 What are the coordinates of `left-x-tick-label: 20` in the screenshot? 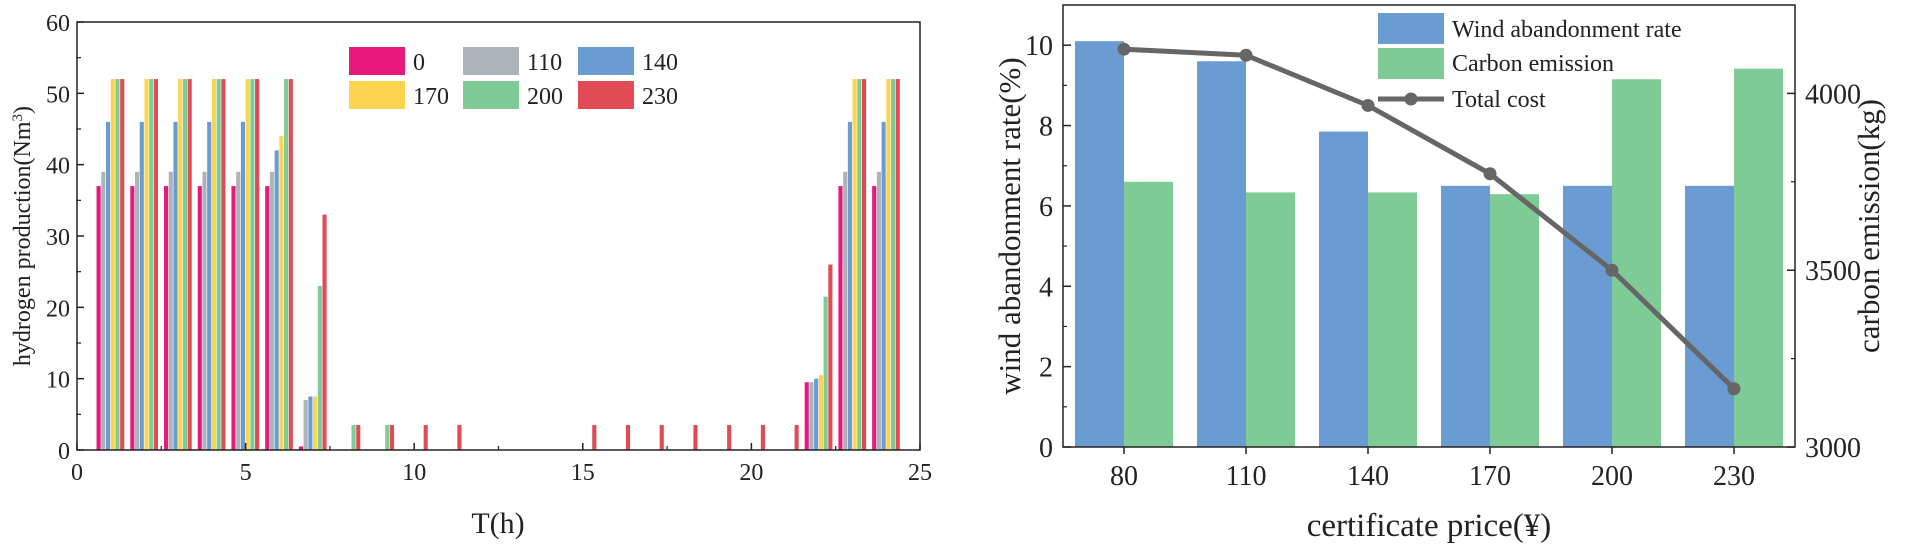 It's located at (751, 473).